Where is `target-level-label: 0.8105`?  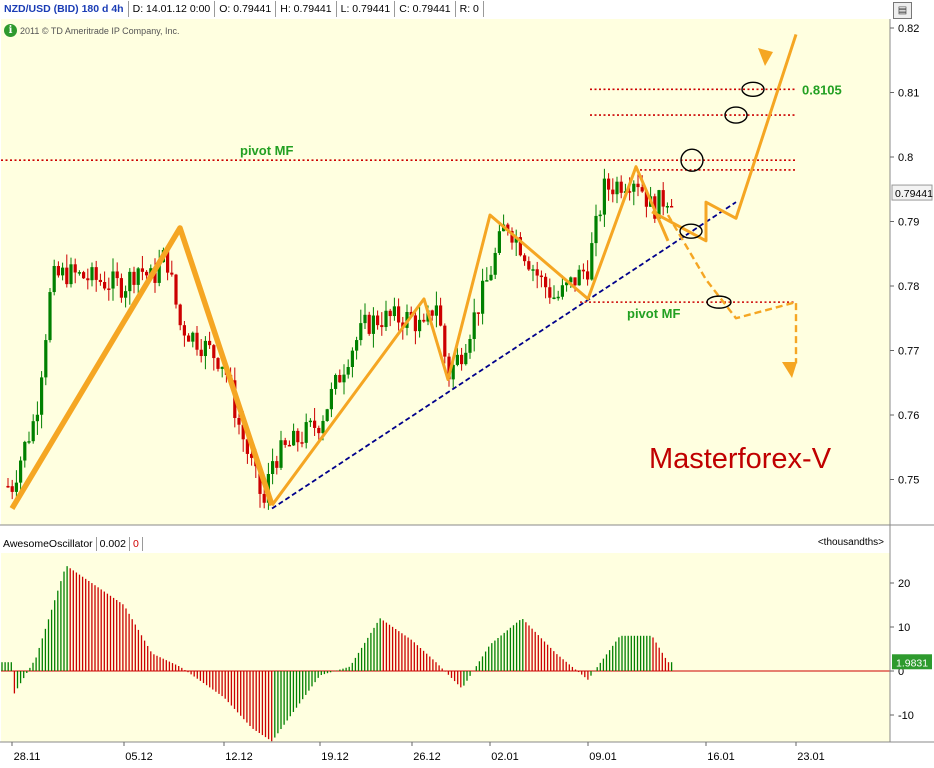
target-level-label: 0.8105 is located at coordinates (822, 89).